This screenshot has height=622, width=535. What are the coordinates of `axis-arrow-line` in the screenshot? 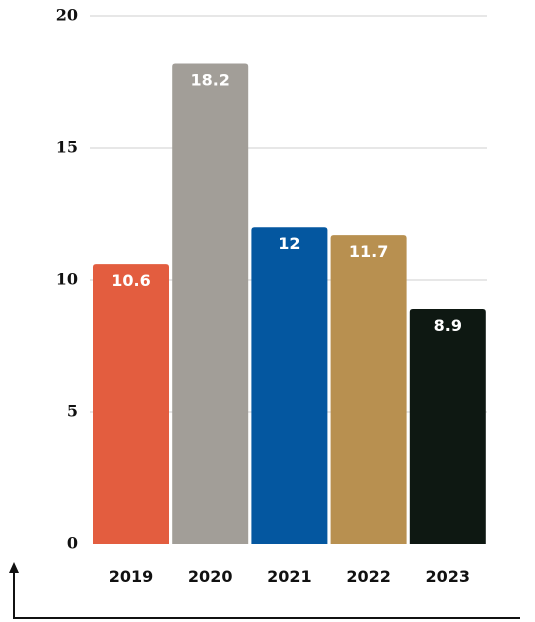 It's located at (266, 595).